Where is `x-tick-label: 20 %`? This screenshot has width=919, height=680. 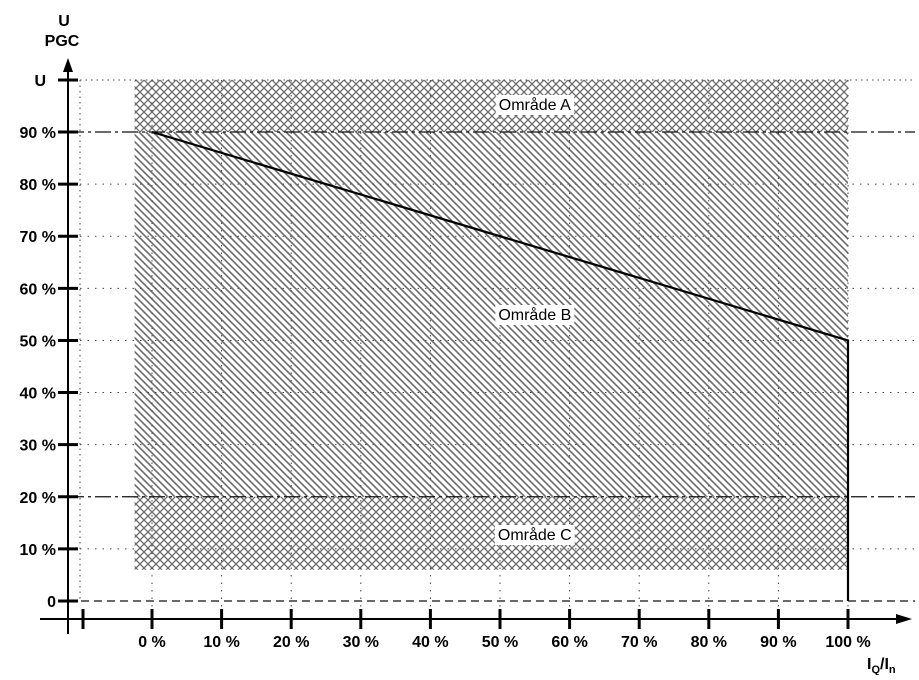 x-tick-label: 20 % is located at coordinates (291, 642).